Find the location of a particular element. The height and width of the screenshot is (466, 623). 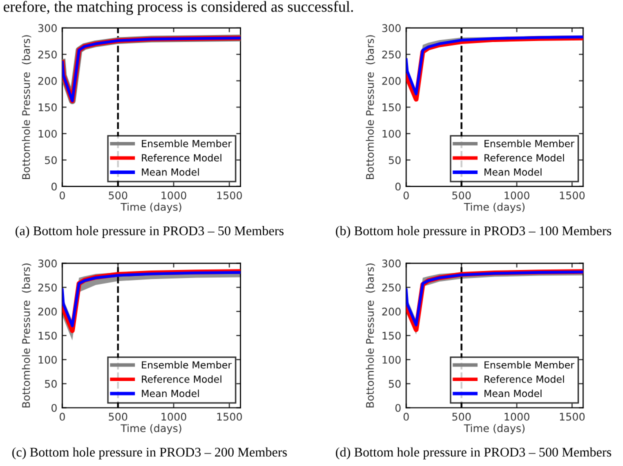

text: (a) Bottom hole pressure in PROD3 – 50 Members is located at coordinates (150, 232).